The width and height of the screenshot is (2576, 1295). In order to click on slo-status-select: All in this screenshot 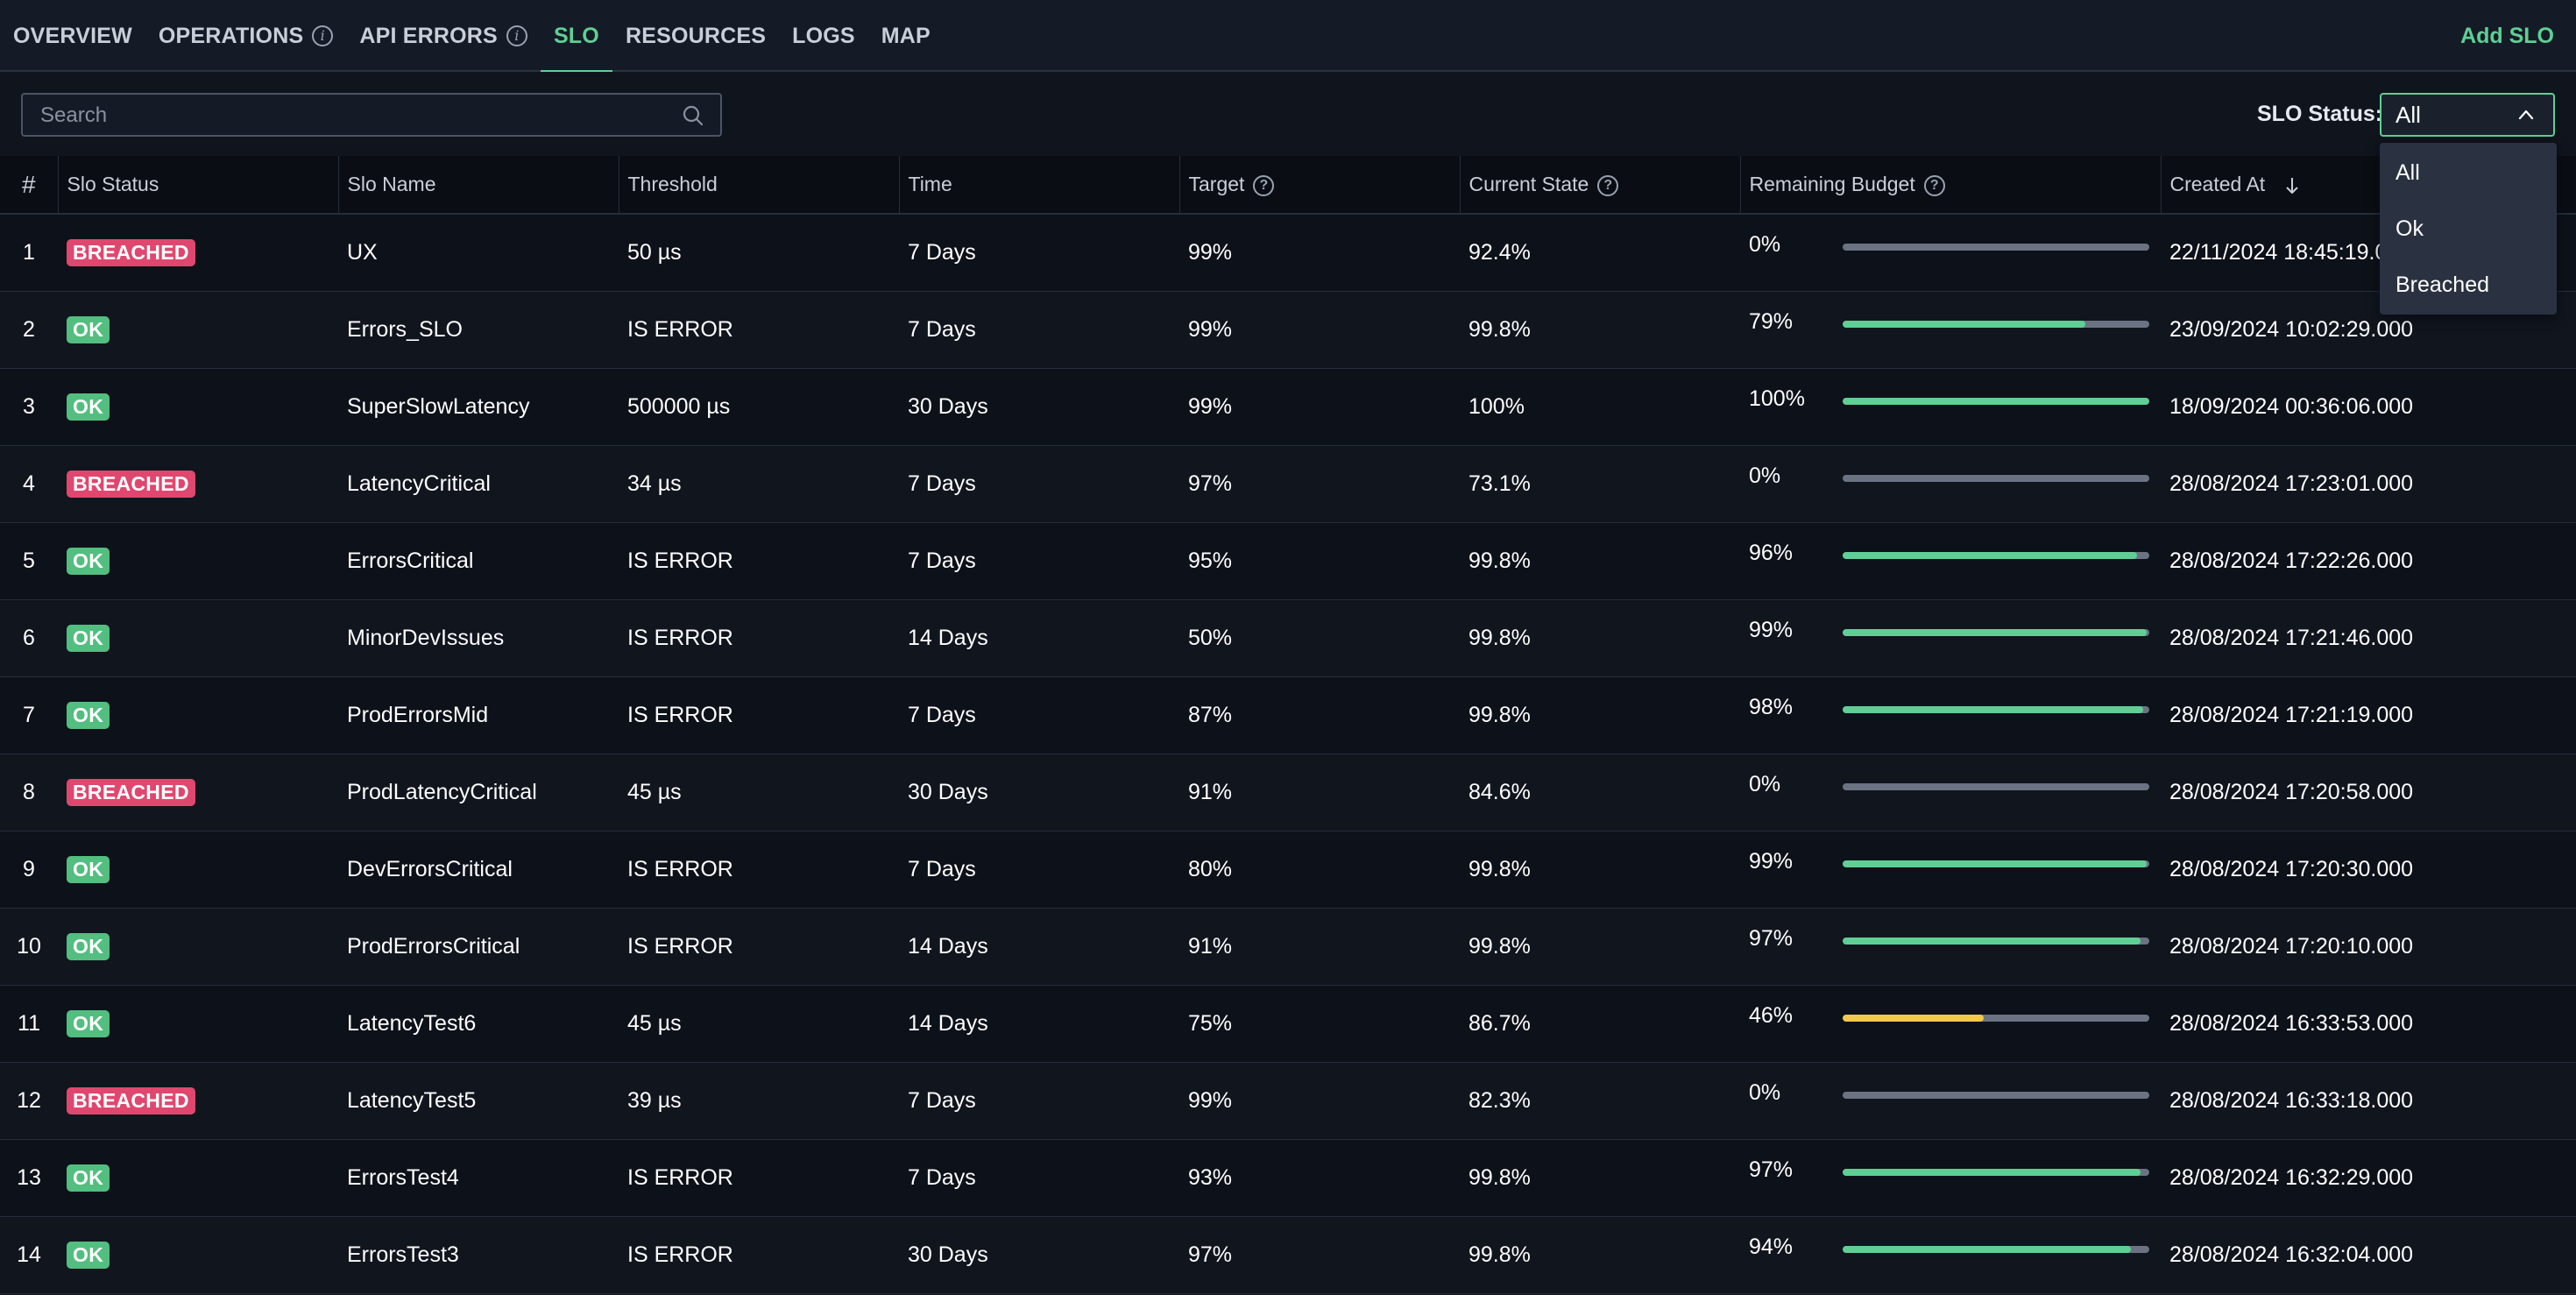, I will do `click(2467, 115)`.